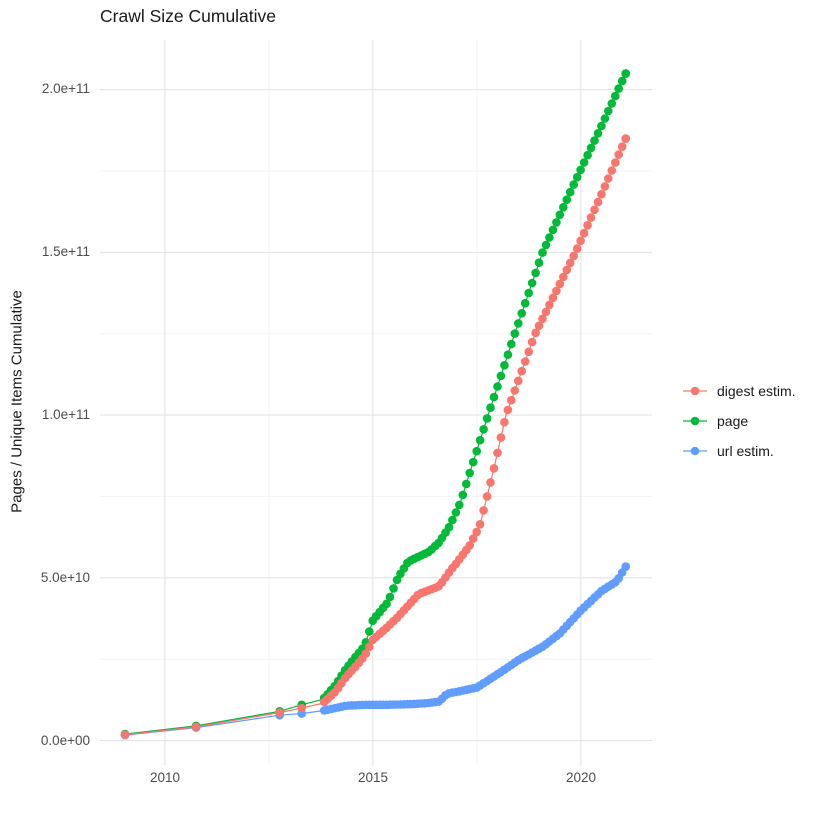 This screenshot has width=826, height=827. Describe the element at coordinates (581, 777) in the screenshot. I see `x-tick-label-2020: 2020` at that location.